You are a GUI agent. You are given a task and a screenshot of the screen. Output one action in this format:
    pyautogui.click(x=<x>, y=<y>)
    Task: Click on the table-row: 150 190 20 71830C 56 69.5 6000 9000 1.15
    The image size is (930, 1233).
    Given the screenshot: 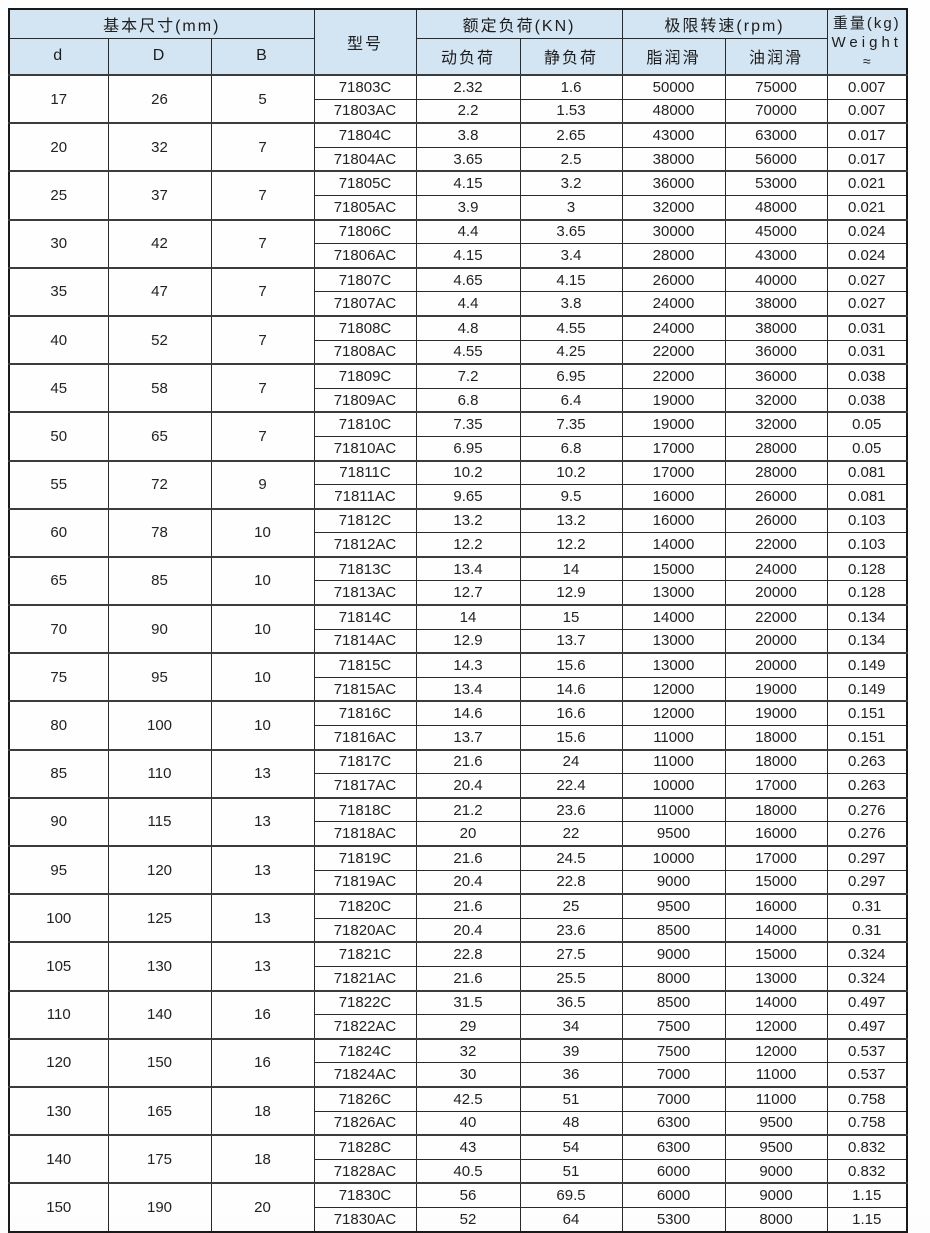 What is the action you would take?
    pyautogui.click(x=458, y=1207)
    